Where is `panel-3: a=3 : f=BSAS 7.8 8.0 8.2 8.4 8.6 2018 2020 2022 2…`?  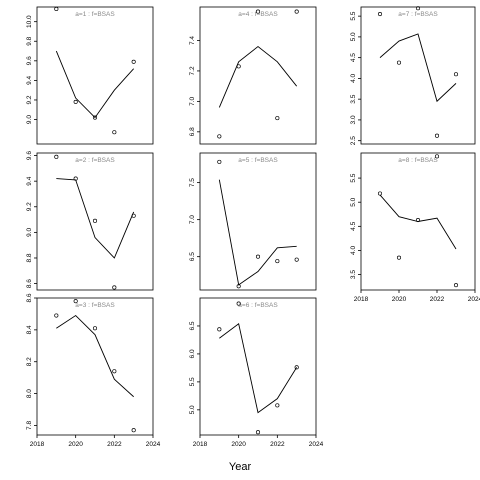 panel-3: a=3 : f=BSAS 7.8 8.0 8.2 8.4 8.6 2018 2020 2022 2… is located at coordinates (93, 370).